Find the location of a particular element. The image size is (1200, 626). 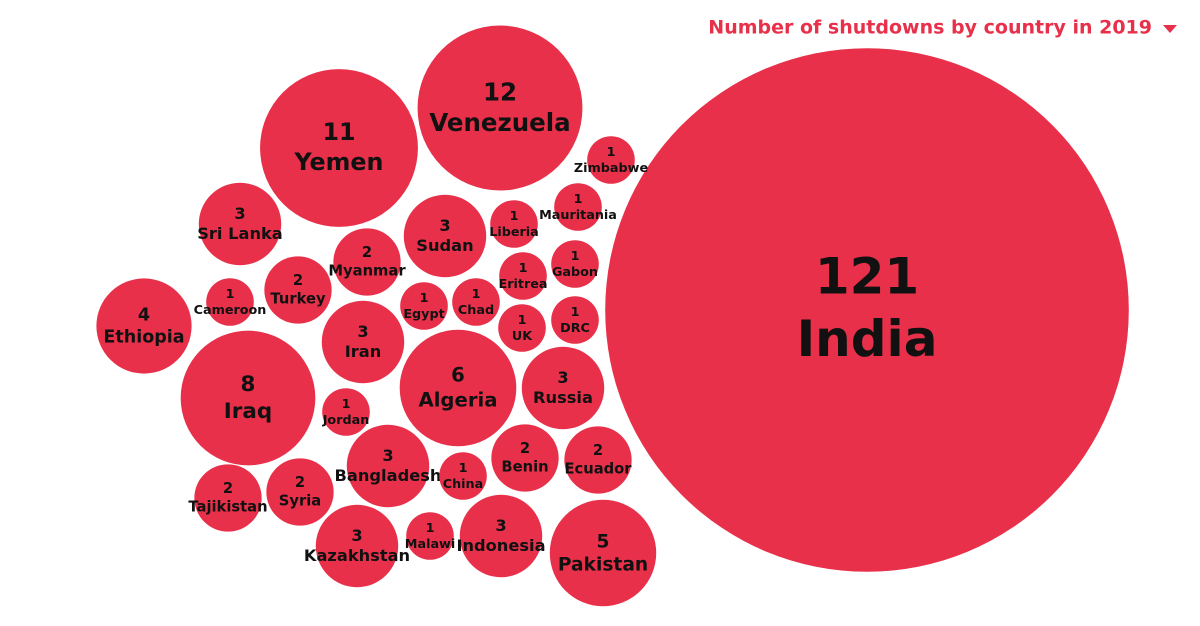

bubble-label: Benin is located at coordinates (524, 467).